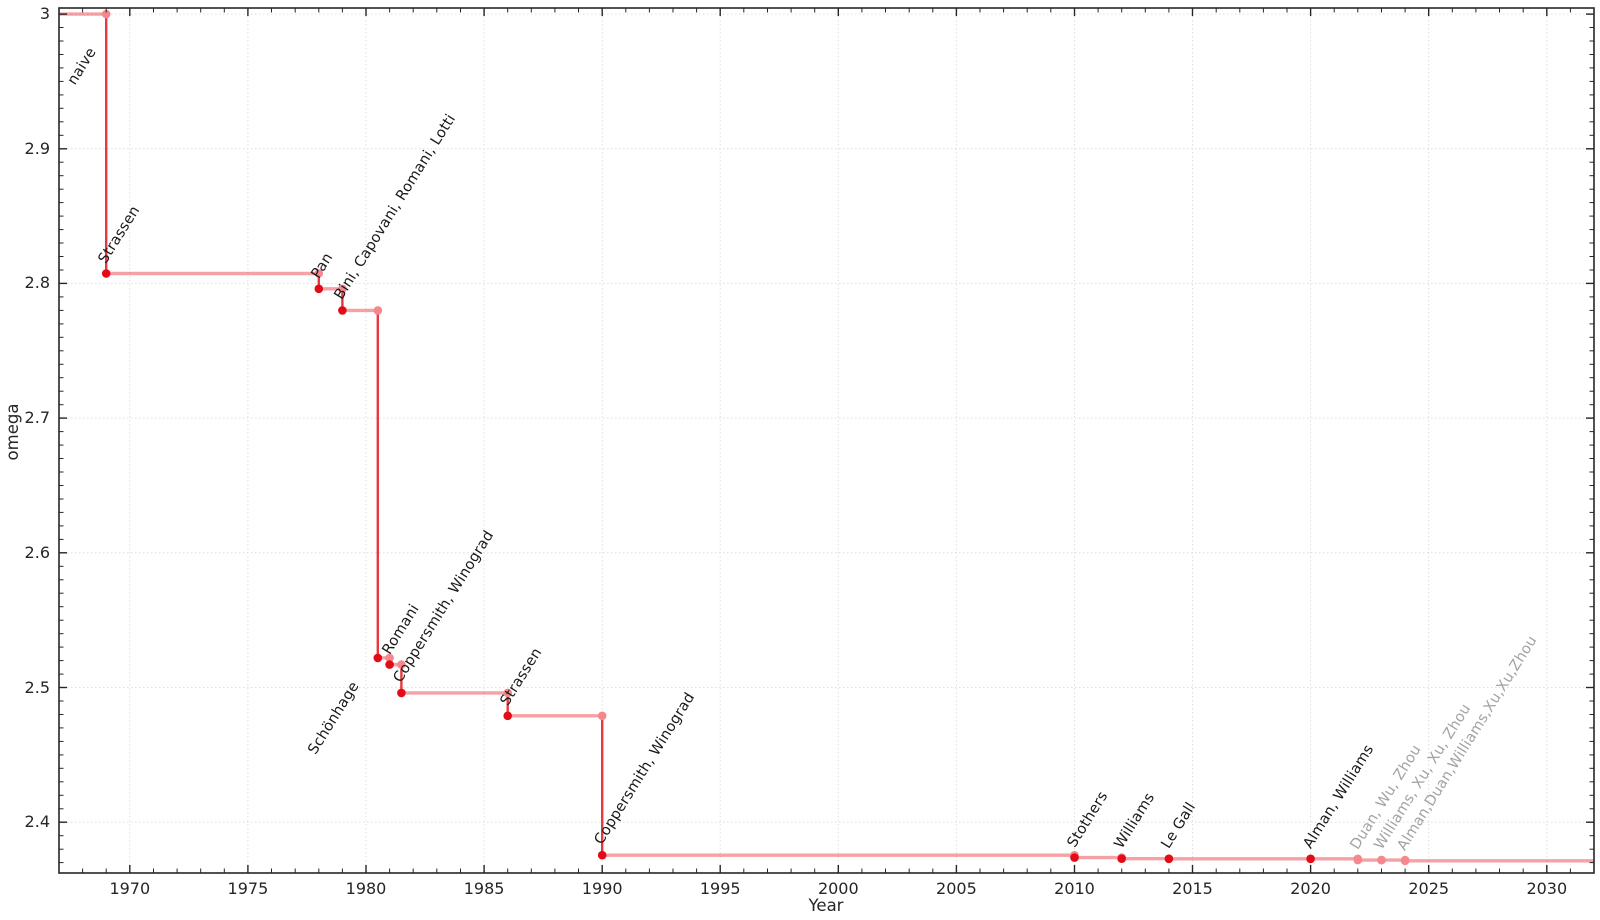  Describe the element at coordinates (130, 888) in the screenshot. I see `x-tick-label: 1970` at that location.